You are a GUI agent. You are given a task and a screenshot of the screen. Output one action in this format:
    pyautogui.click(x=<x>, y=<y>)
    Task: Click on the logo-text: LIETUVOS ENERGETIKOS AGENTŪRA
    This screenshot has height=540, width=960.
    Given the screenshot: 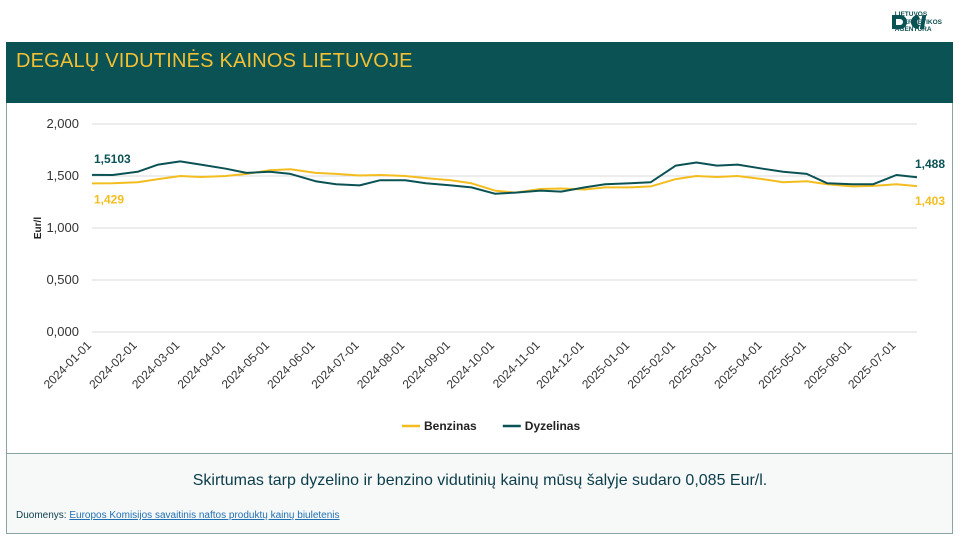 What is the action you would take?
    pyautogui.click(x=918, y=22)
    